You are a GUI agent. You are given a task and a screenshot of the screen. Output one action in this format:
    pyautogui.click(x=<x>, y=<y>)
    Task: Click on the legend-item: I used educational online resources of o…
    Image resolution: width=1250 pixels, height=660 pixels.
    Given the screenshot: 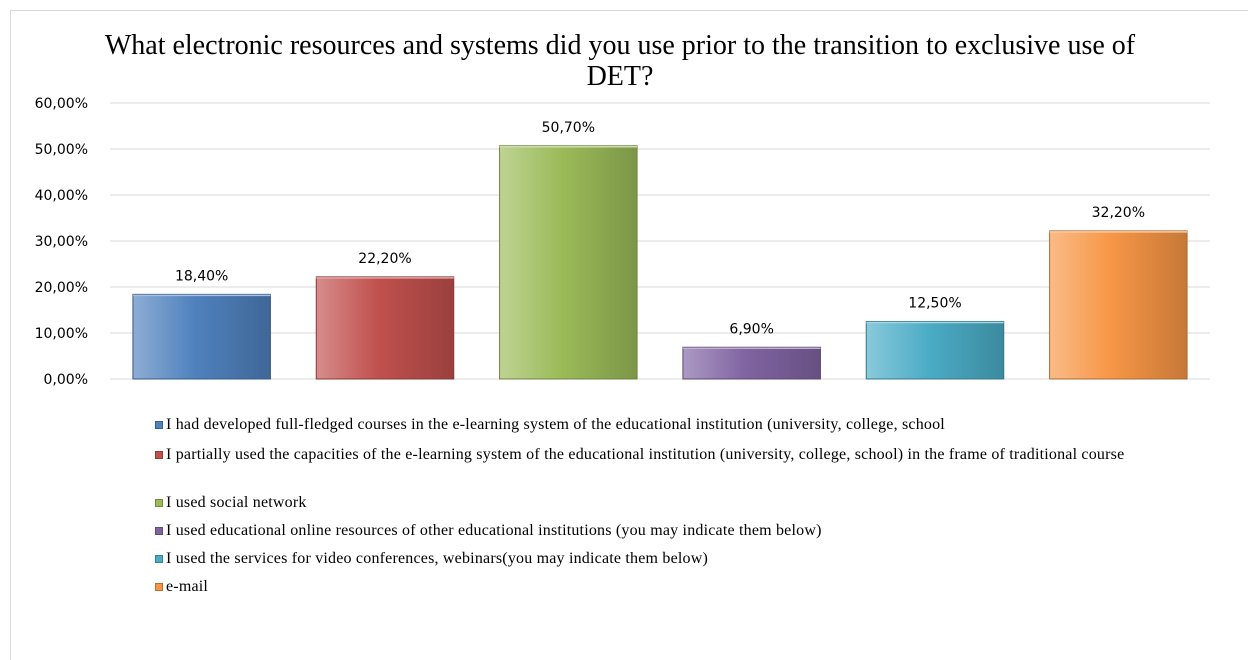 What is the action you would take?
    pyautogui.click(x=687, y=530)
    